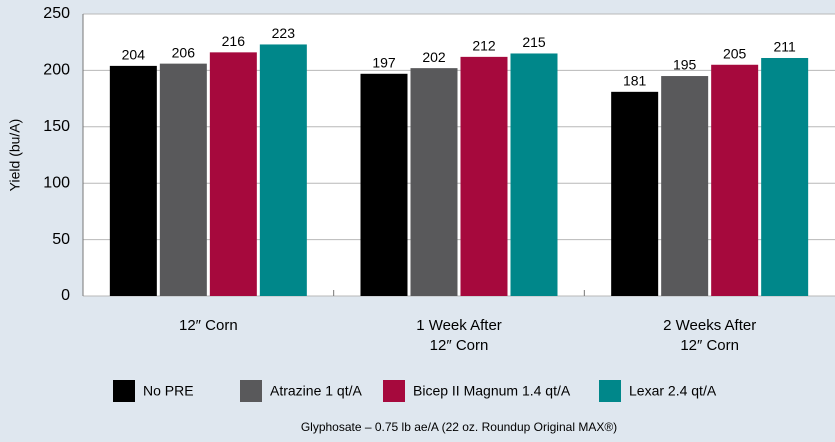  I want to click on value-label: 202, so click(434, 57).